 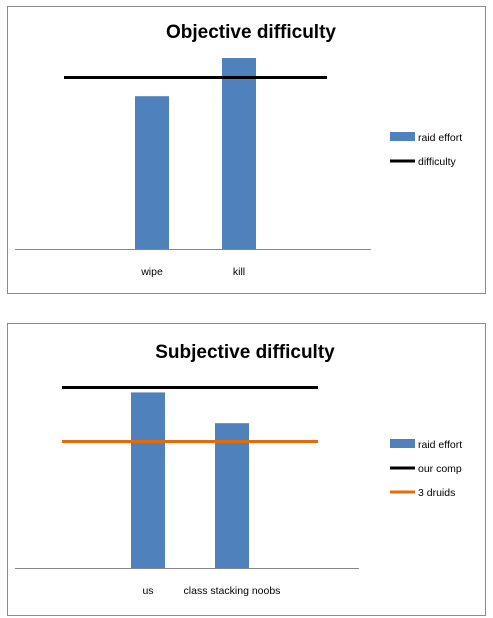 What do you see at coordinates (251, 32) in the screenshot?
I see `chart-title: Objective difficulty` at bounding box center [251, 32].